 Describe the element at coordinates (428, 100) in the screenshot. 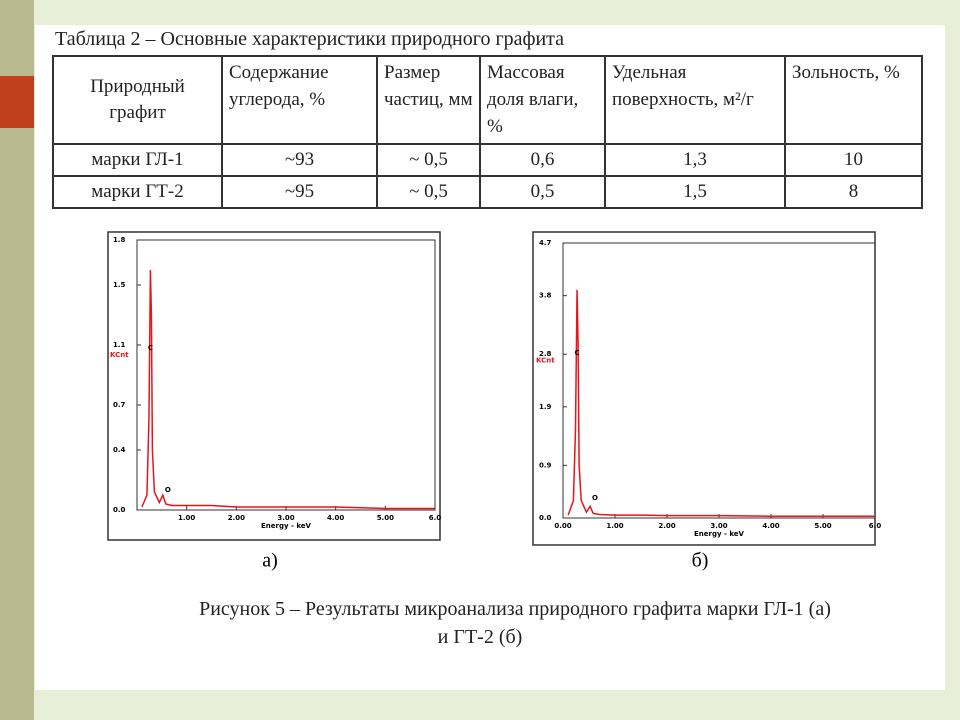

I see `header-cell: Размер частиц, мм` at that location.